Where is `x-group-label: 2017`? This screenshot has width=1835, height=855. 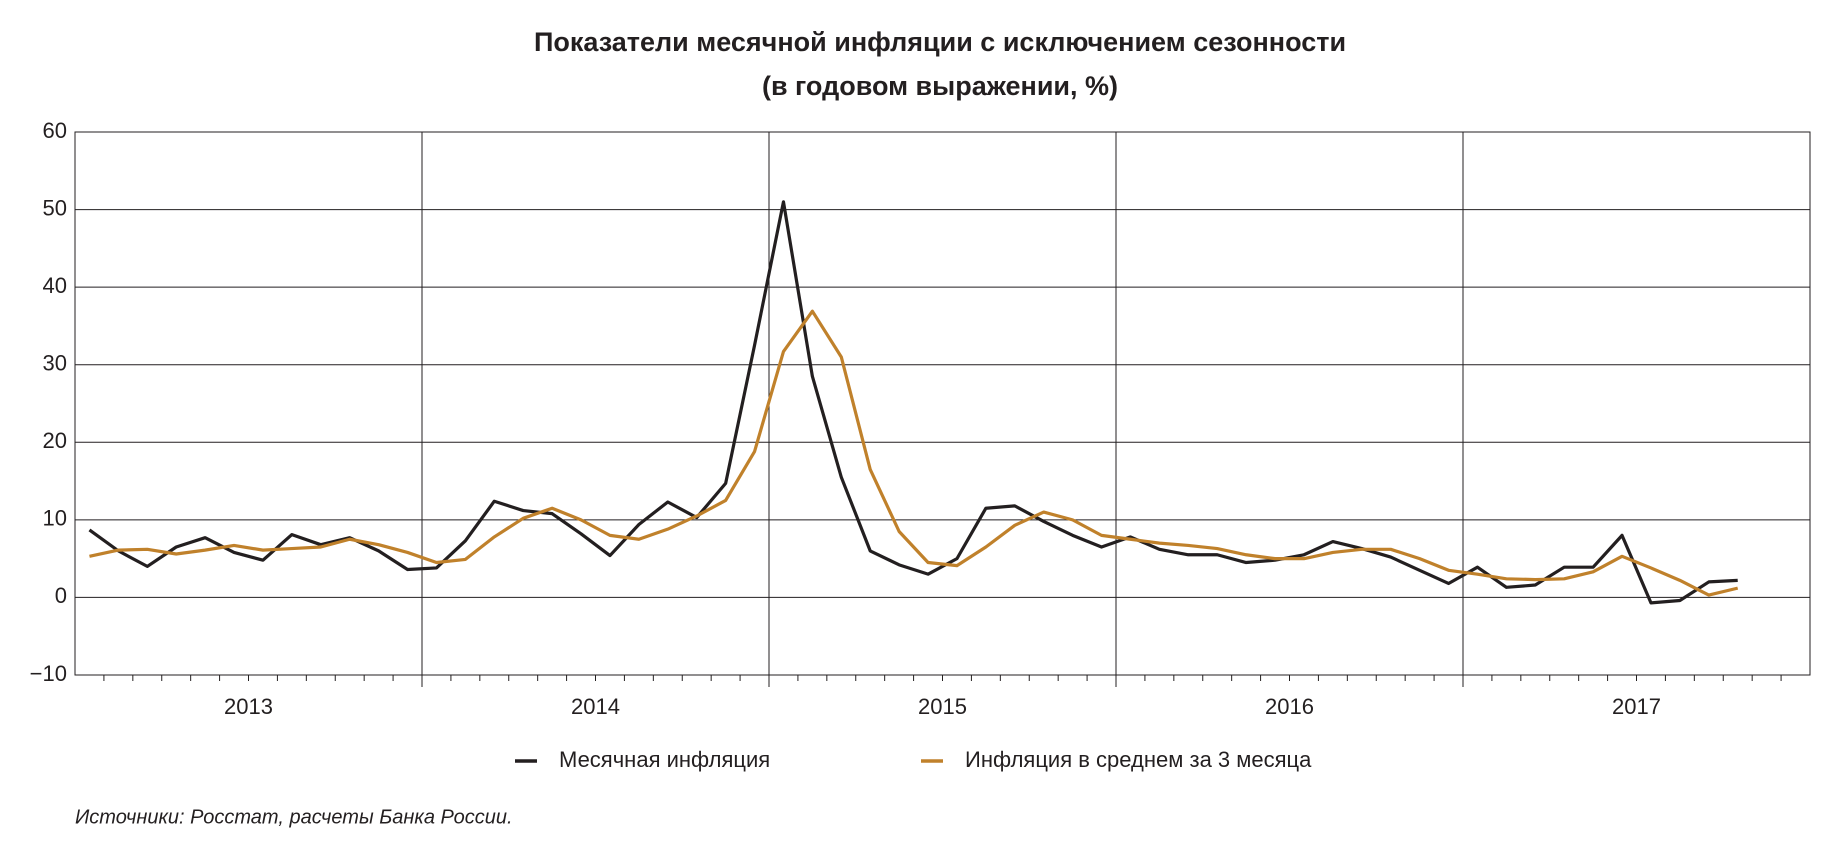
x-group-label: 2017 is located at coordinates (1636, 706).